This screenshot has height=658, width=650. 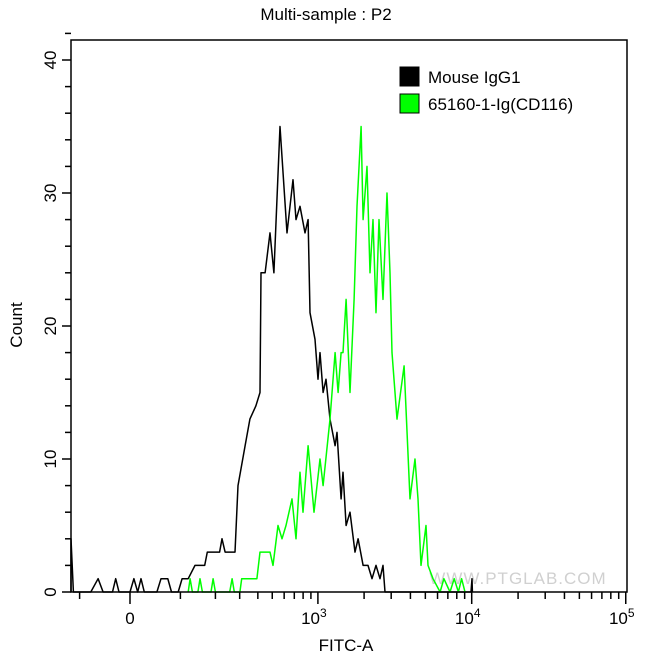 What do you see at coordinates (323, 613) in the screenshot?
I see `x-tick-exponent: 3` at bounding box center [323, 613].